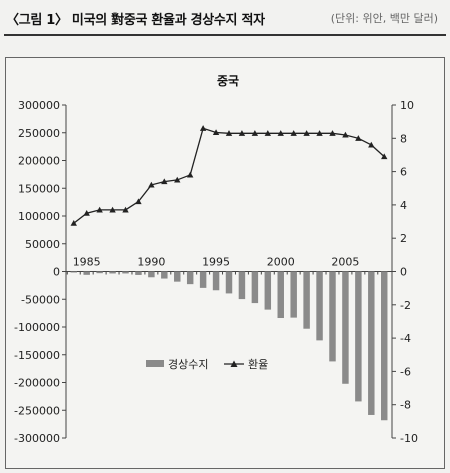  I want to click on figure-title: 〈그림 1〉 미국의 對중국 환율과 경상수지 적자, so click(135, 20).